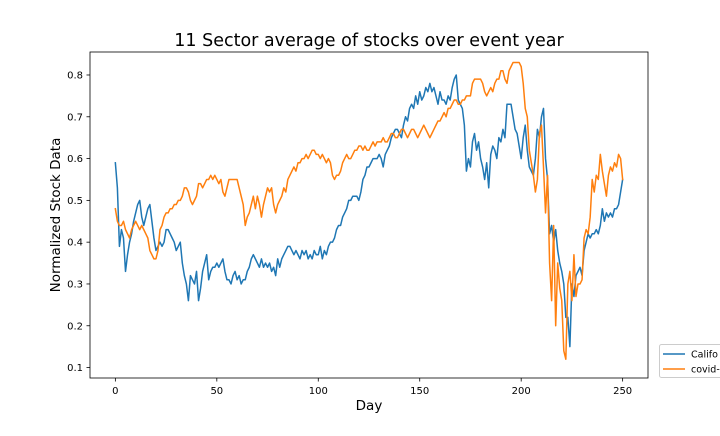 This screenshot has height=436, width=720. I want to click on legend: Califo covid-, so click(690, 361).